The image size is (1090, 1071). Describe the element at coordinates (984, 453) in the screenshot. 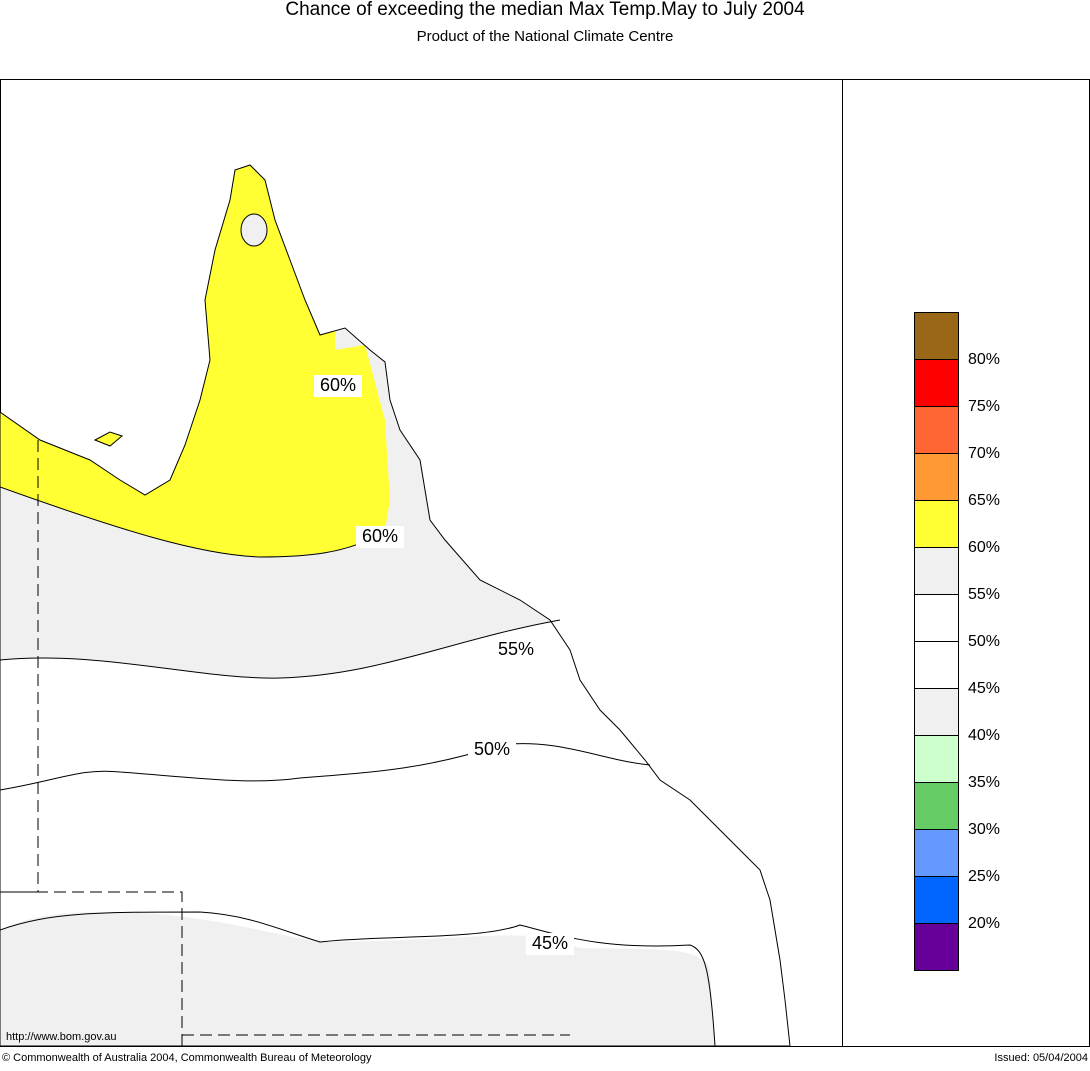

I see `legend-label: 70%` at that location.